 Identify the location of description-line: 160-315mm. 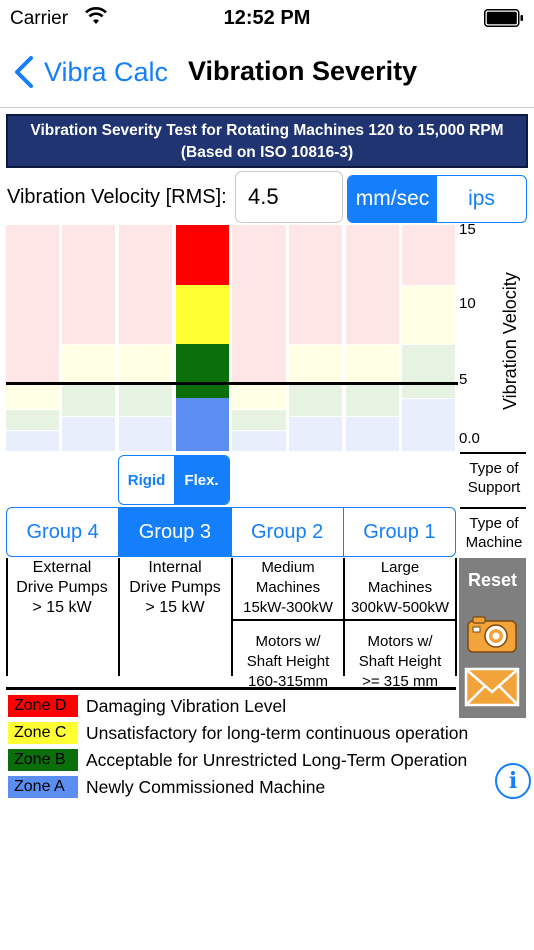
(288, 681).